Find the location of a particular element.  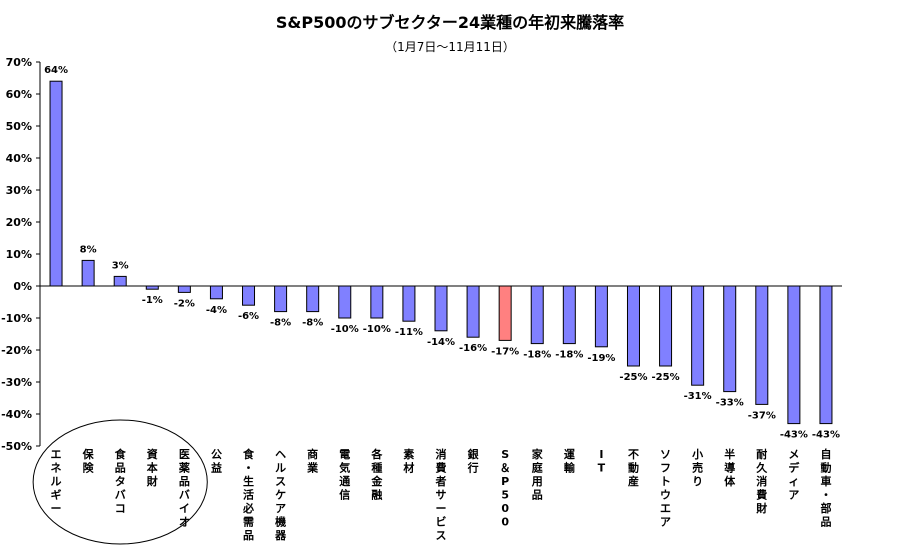

category-label: 医薬品バイオ is located at coordinates (185, 488).